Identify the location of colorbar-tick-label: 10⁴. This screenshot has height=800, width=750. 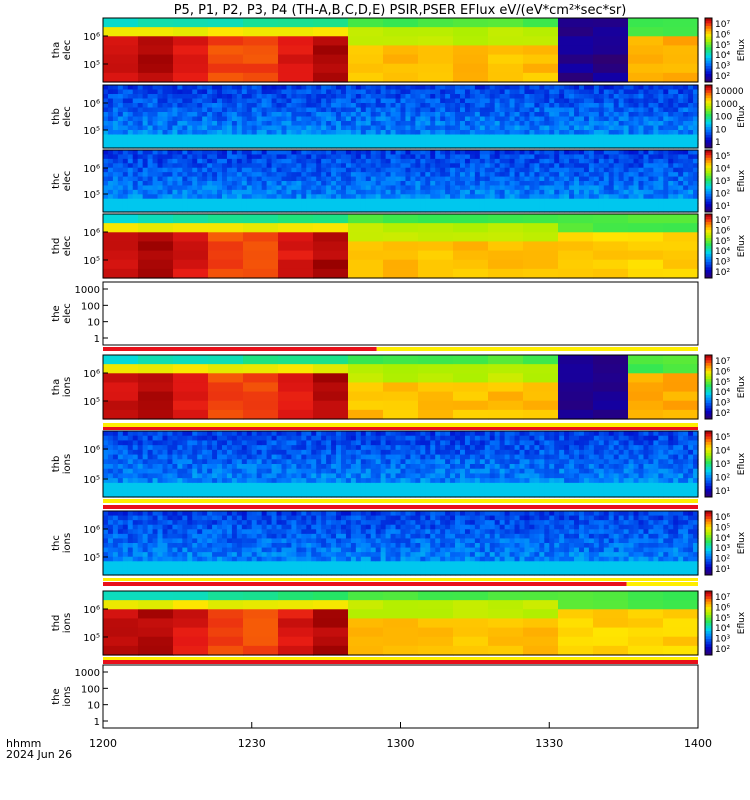
(722, 170).